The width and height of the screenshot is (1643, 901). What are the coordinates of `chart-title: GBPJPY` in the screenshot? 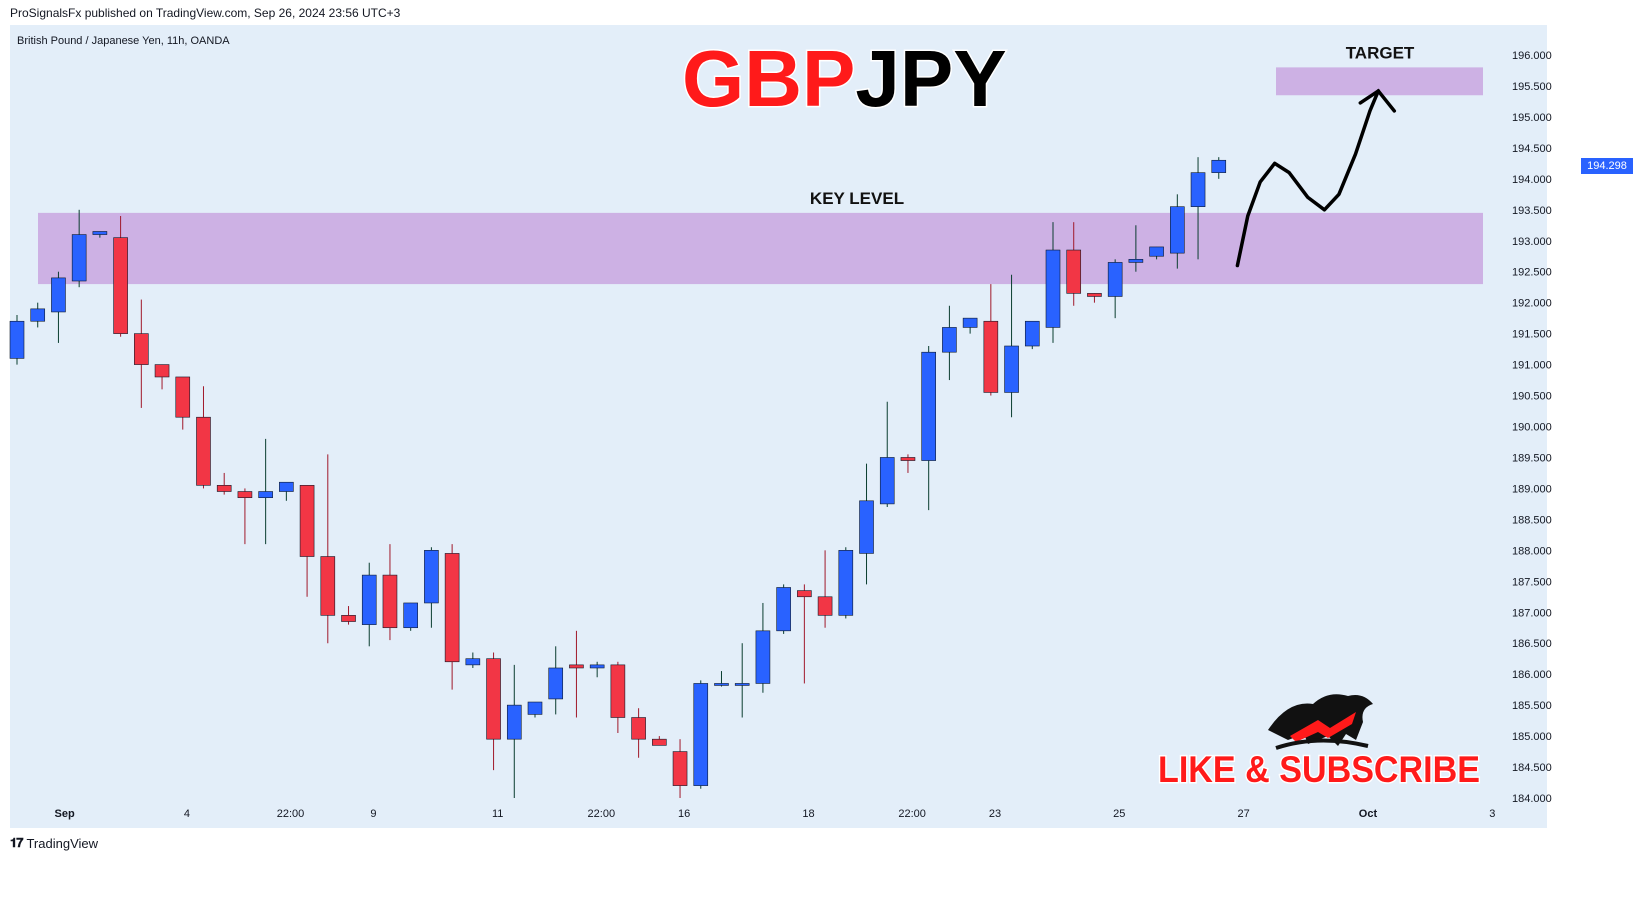 It's located at (844, 78).